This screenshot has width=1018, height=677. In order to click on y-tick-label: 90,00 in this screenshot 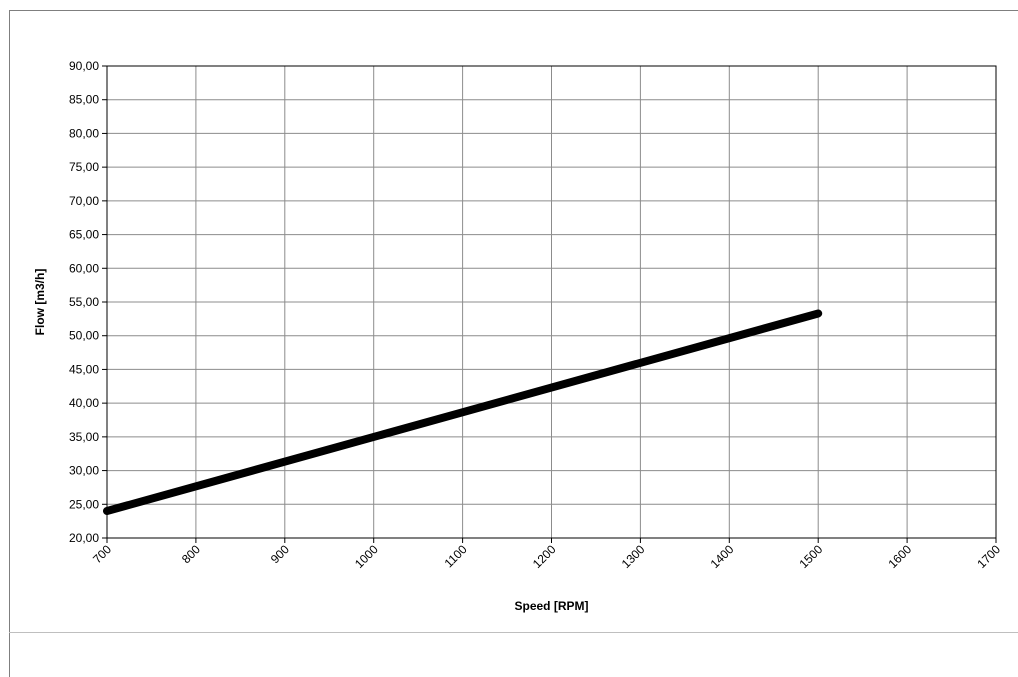, I will do `click(84, 66)`.